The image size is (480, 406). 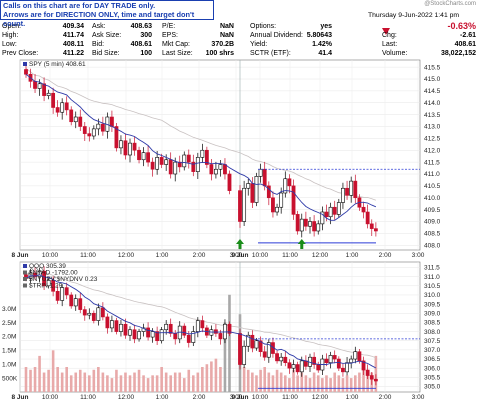 What do you see at coordinates (432, 378) in the screenshot?
I see `y-tick-label: 305.5` at bounding box center [432, 378].